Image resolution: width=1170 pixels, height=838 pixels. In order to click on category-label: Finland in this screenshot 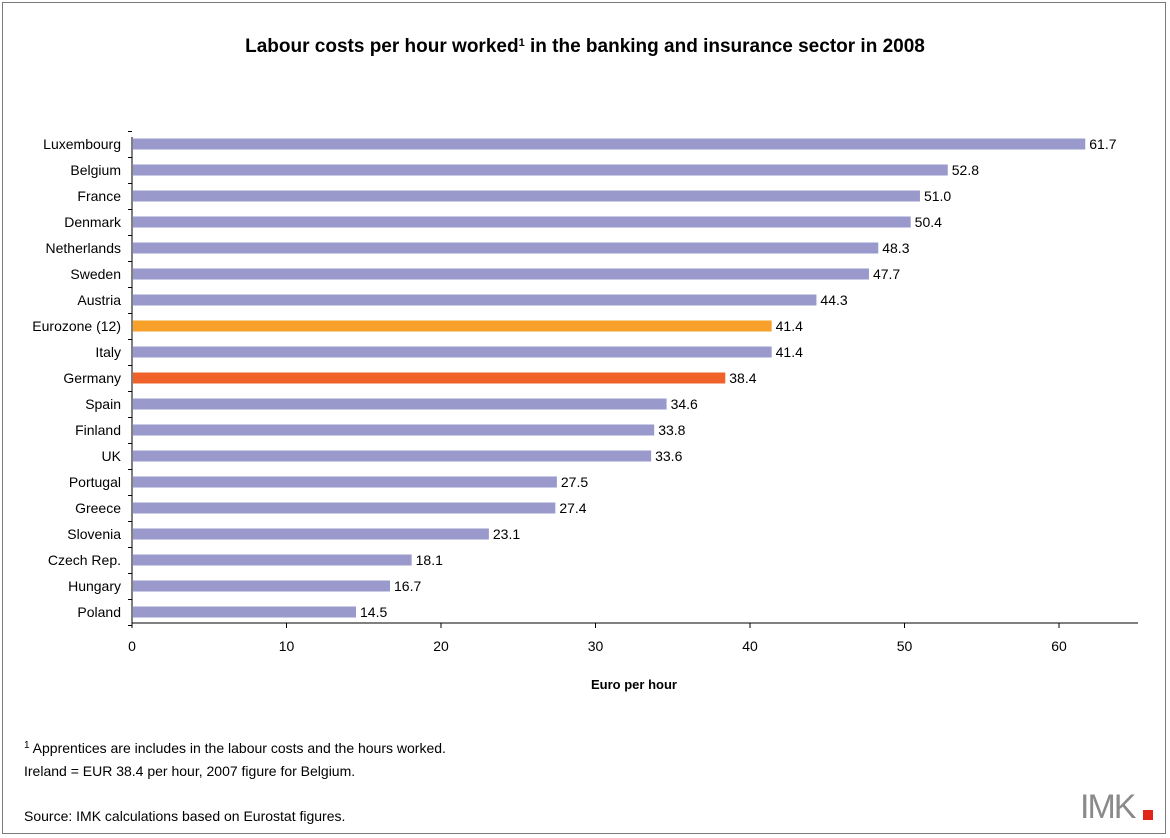, I will do `click(98, 430)`.